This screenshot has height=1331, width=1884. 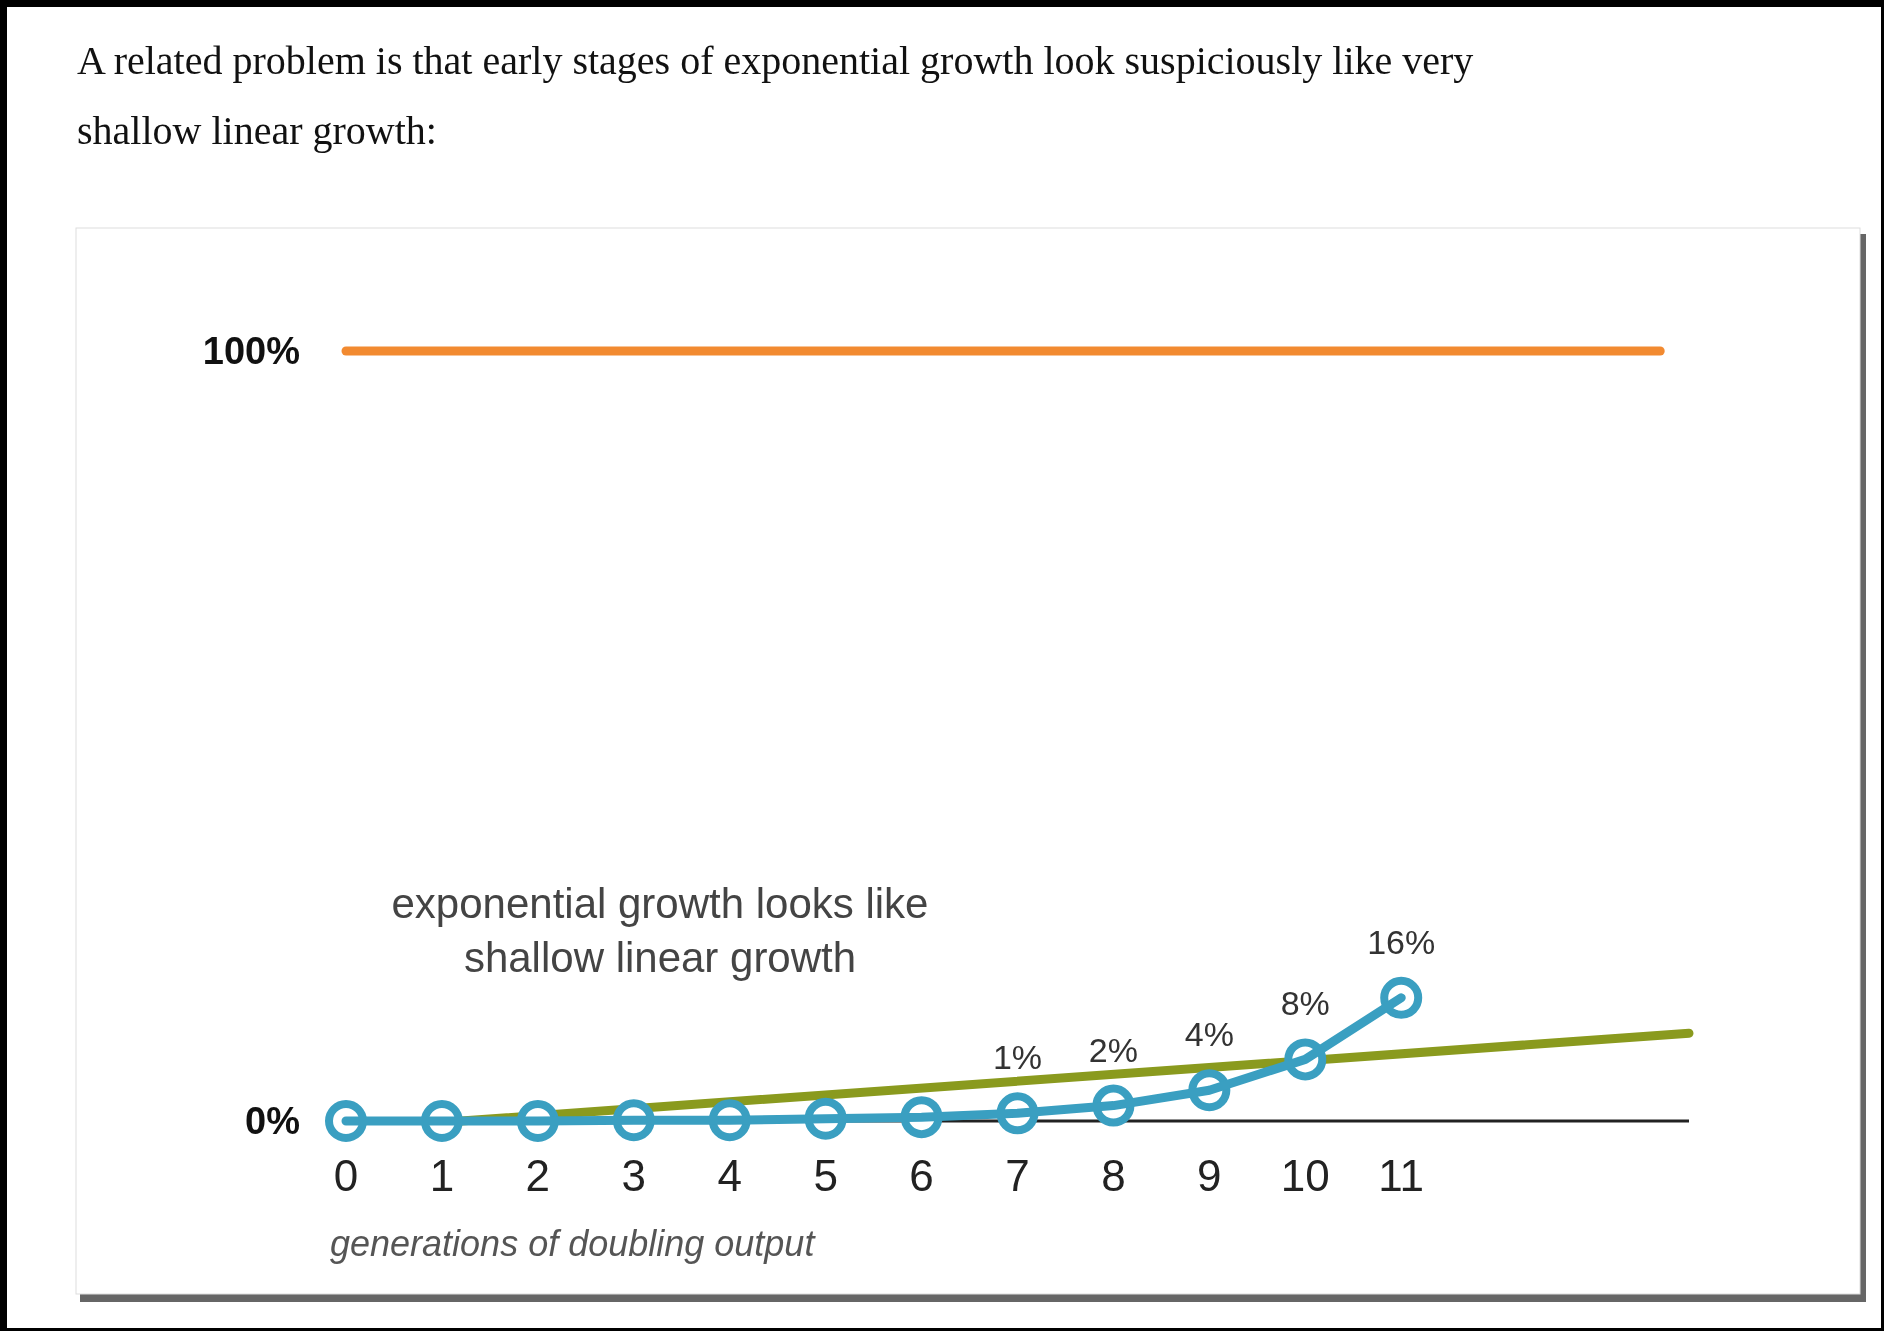 I want to click on x-tick-label: 7, so click(x=1017, y=1175).